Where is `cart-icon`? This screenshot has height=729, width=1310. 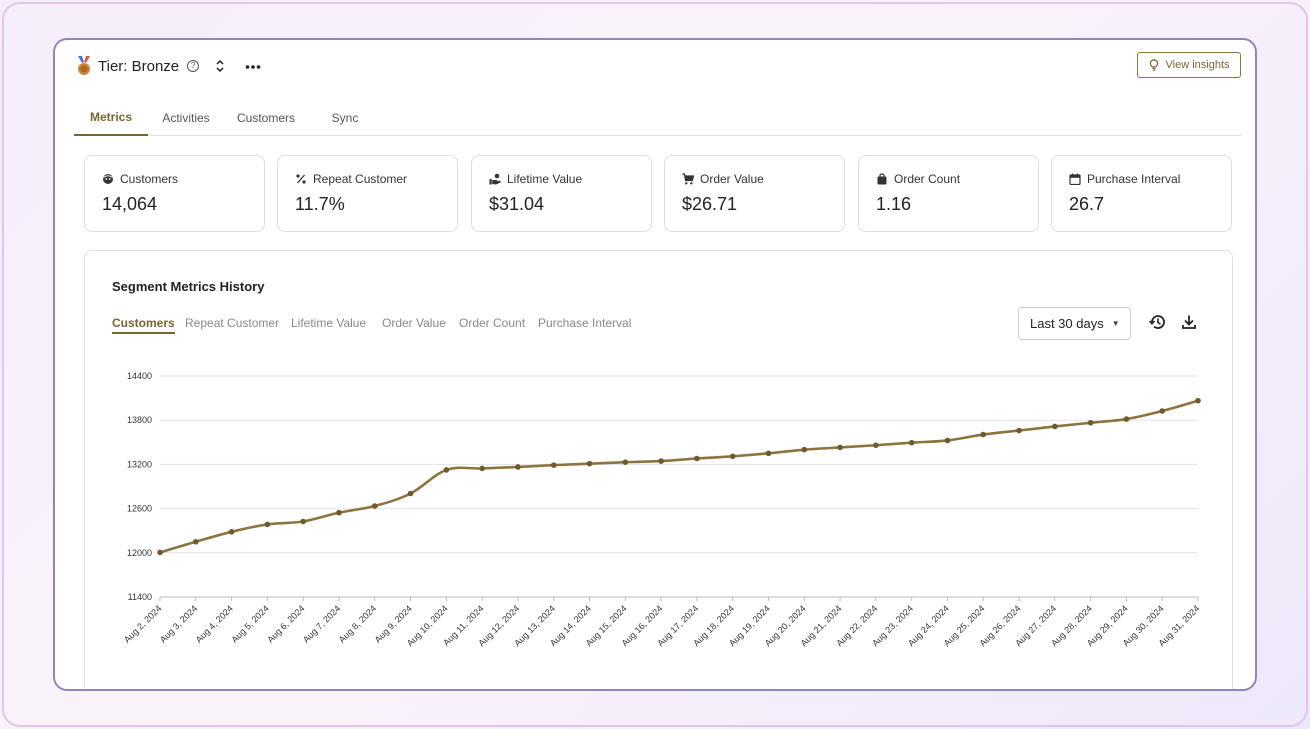
cart-icon is located at coordinates (688, 179).